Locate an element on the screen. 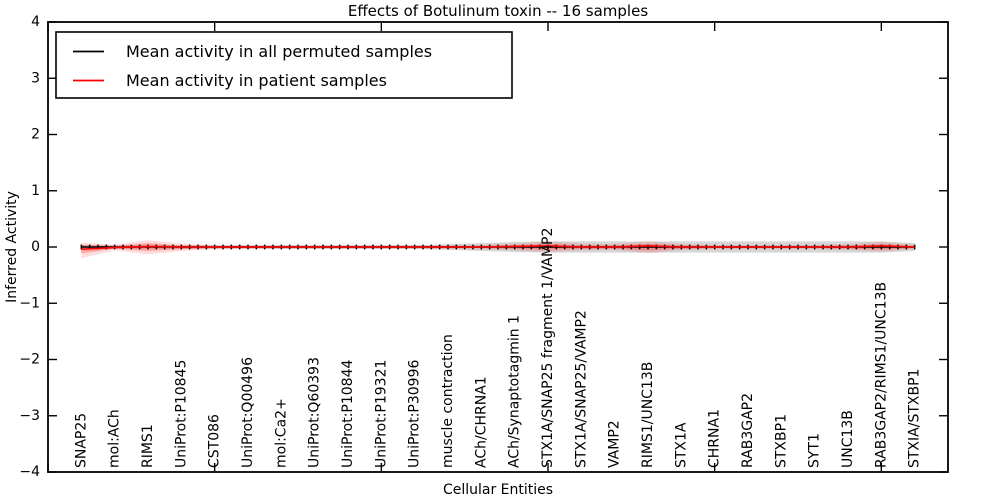 This screenshot has width=1000, height=504. legend-box is located at coordinates (284, 65).